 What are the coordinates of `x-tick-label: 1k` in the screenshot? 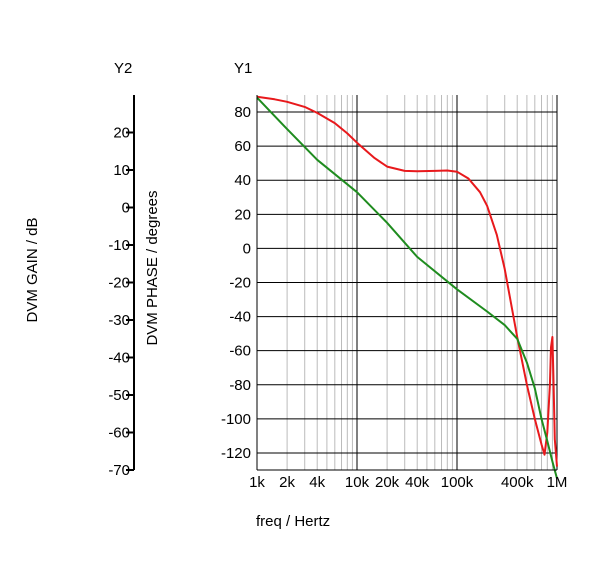 It's located at (257, 482).